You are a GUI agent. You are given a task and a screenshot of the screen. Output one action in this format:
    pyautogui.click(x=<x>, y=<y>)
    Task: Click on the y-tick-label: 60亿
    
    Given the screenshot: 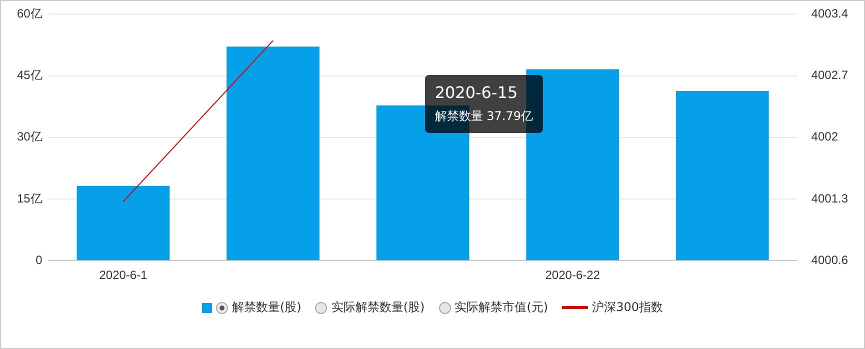 What is the action you would take?
    pyautogui.click(x=29, y=13)
    